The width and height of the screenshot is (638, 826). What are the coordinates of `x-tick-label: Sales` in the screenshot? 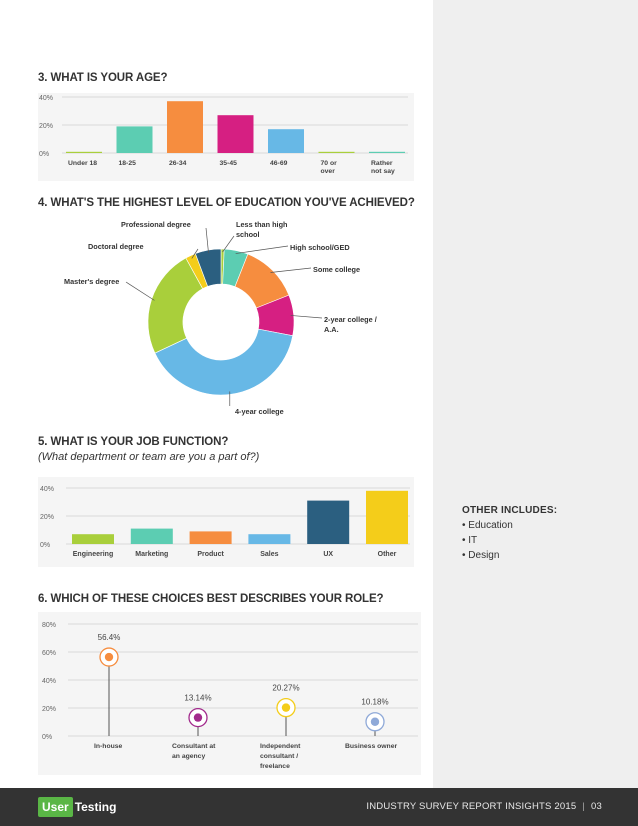 It's located at (269, 554).